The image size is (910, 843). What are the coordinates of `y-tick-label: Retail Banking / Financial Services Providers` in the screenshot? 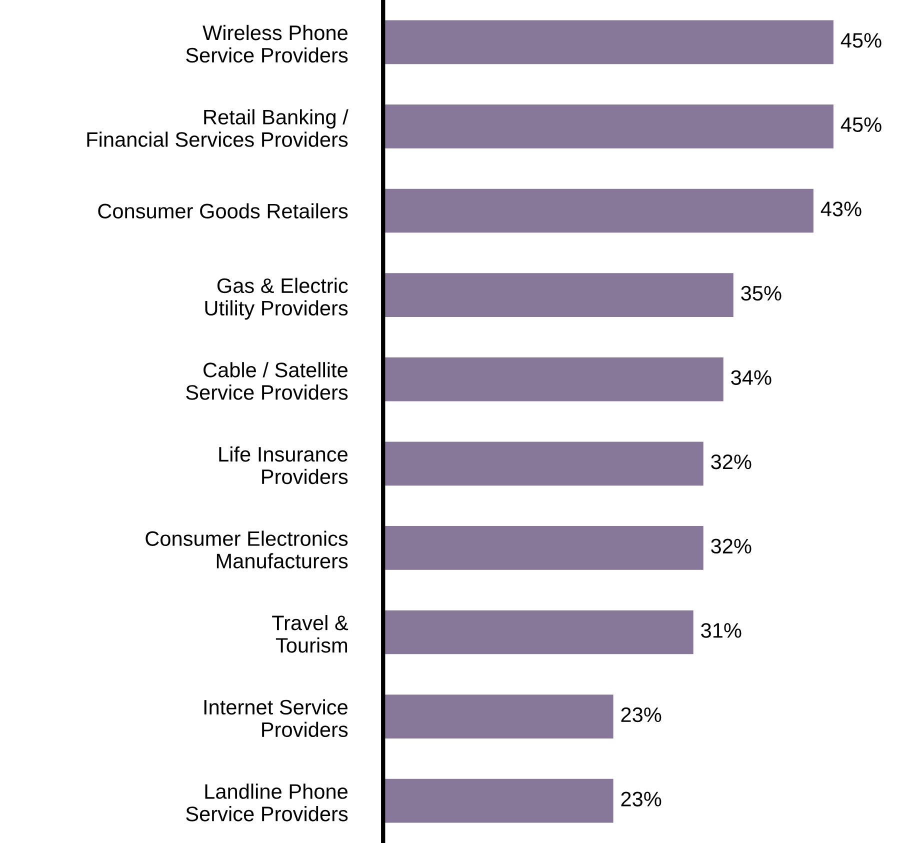 It's located at (217, 128).